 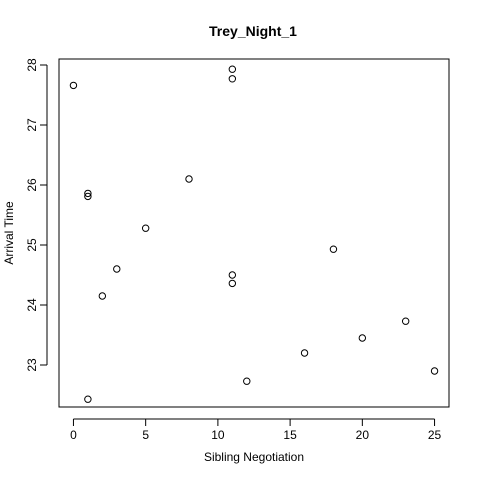 What do you see at coordinates (32, 365) in the screenshot?
I see `y-tick-label: 23` at bounding box center [32, 365].